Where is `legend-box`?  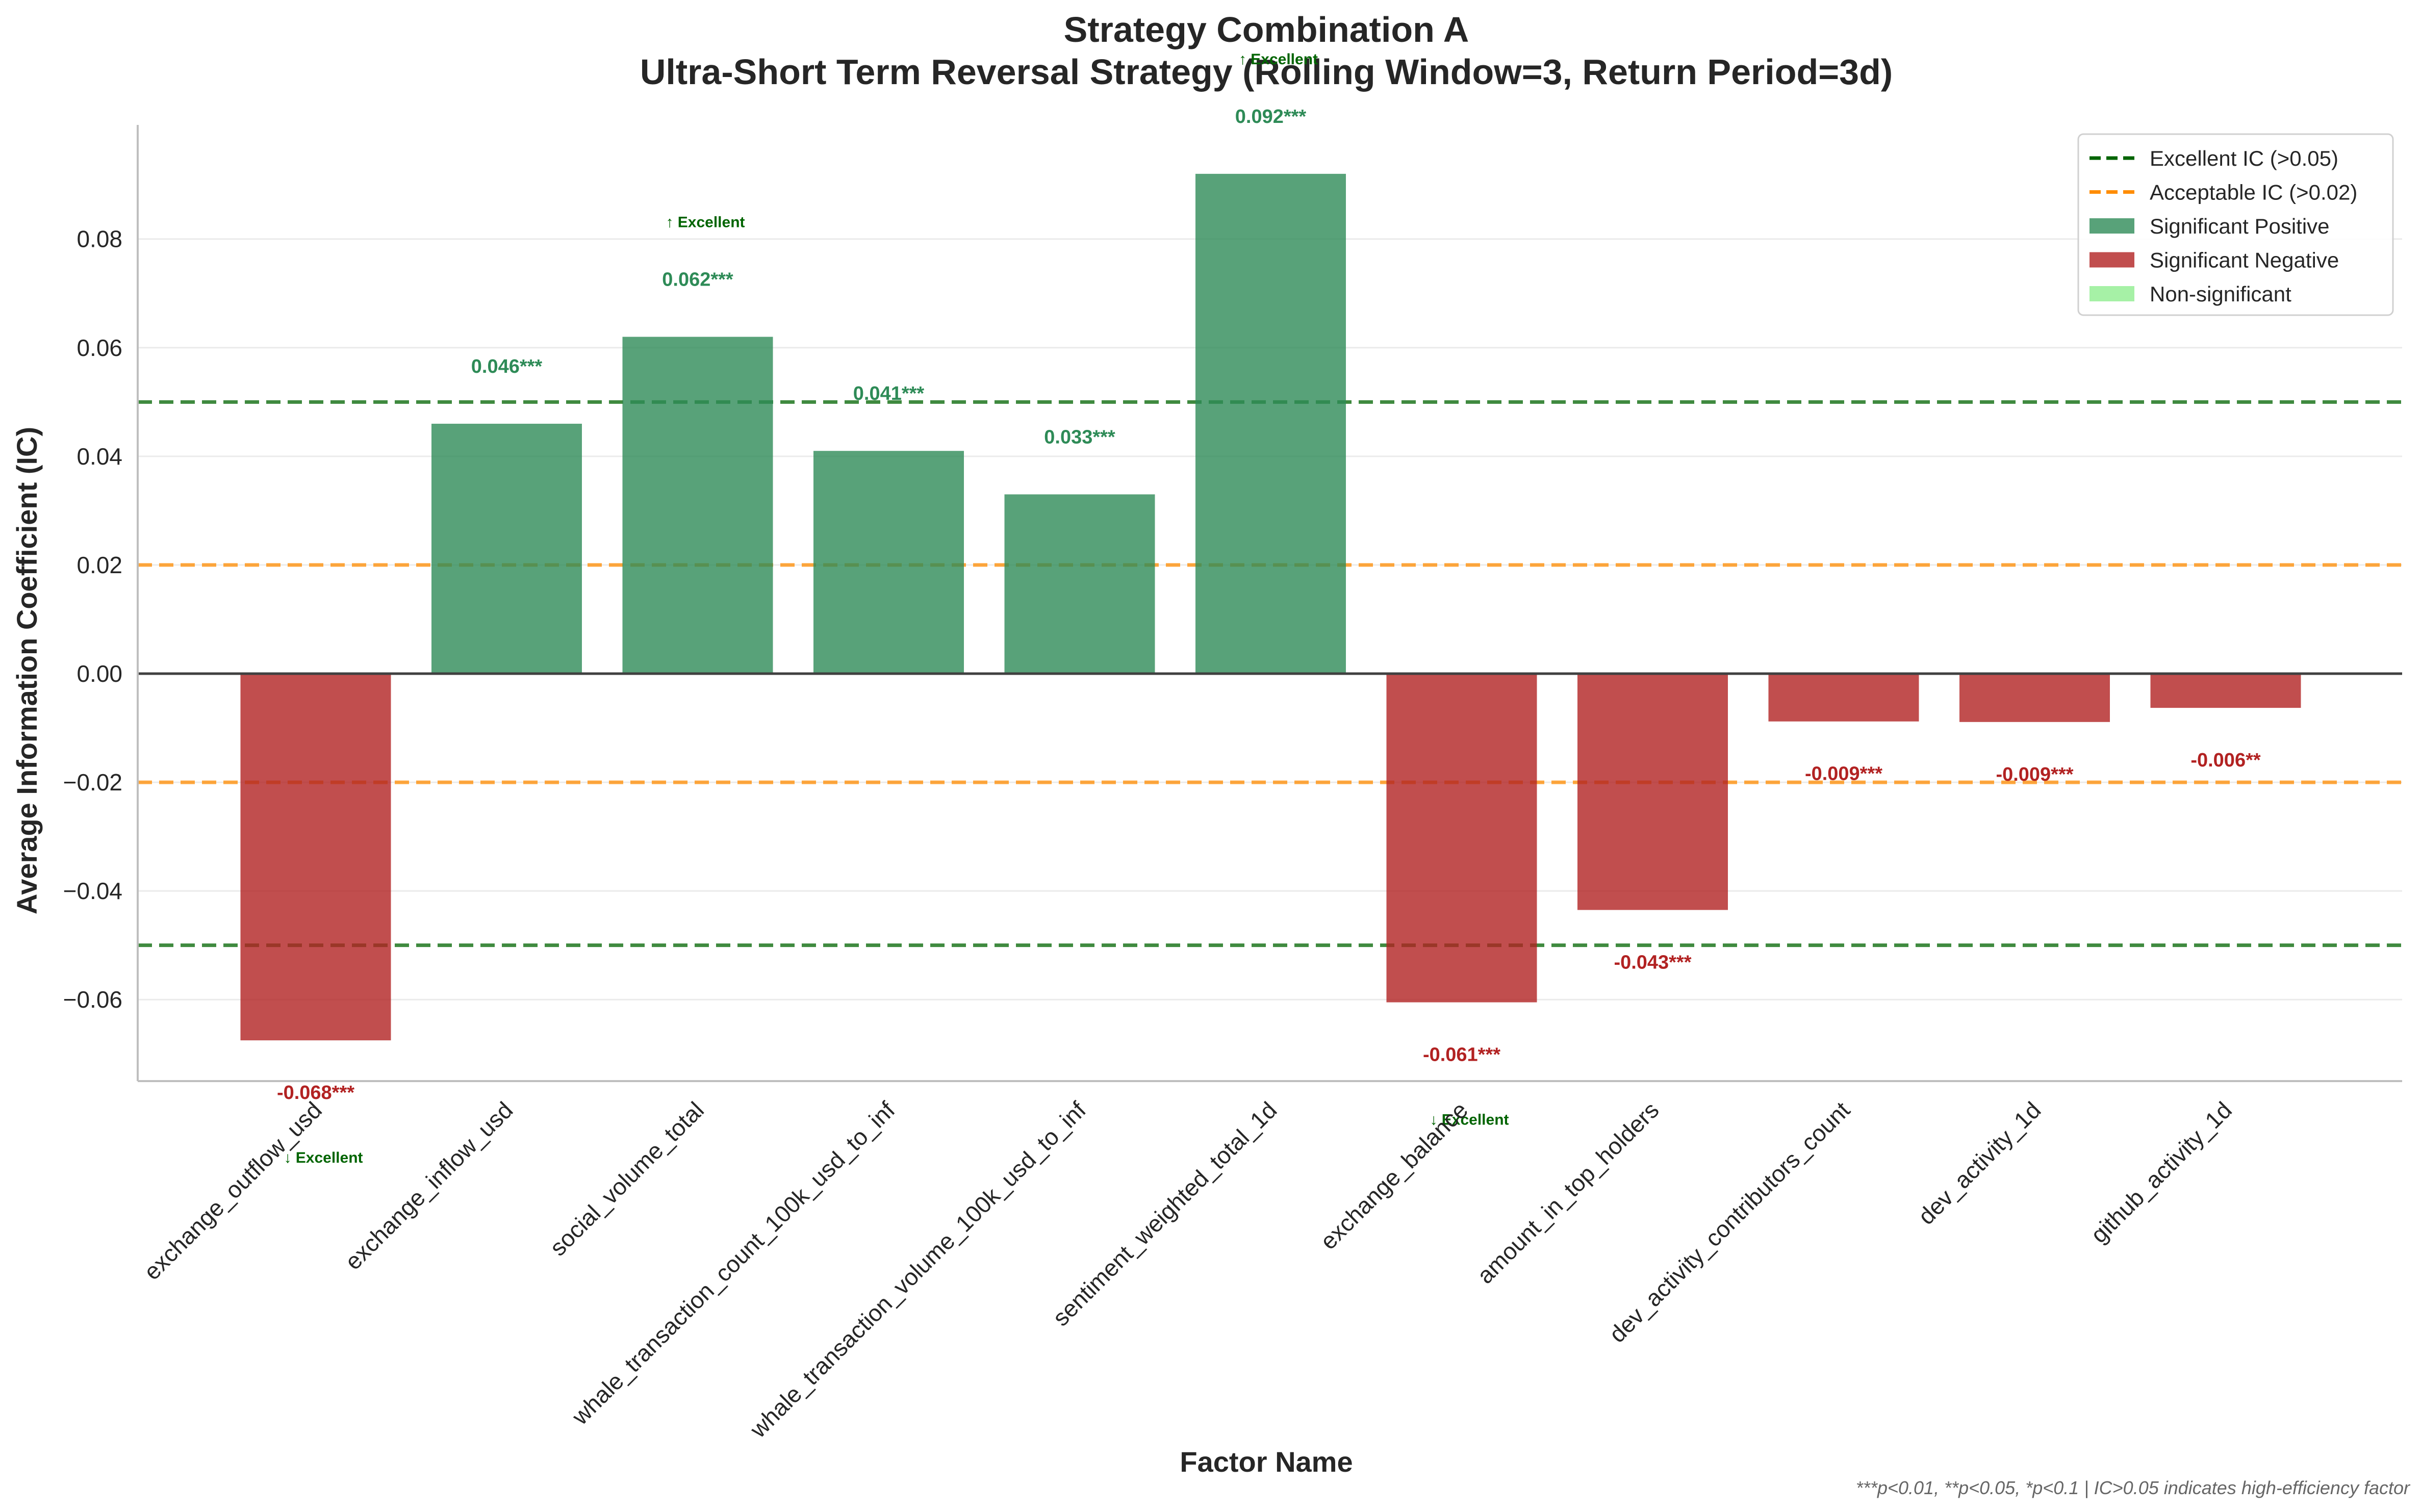 legend-box is located at coordinates (2235, 225).